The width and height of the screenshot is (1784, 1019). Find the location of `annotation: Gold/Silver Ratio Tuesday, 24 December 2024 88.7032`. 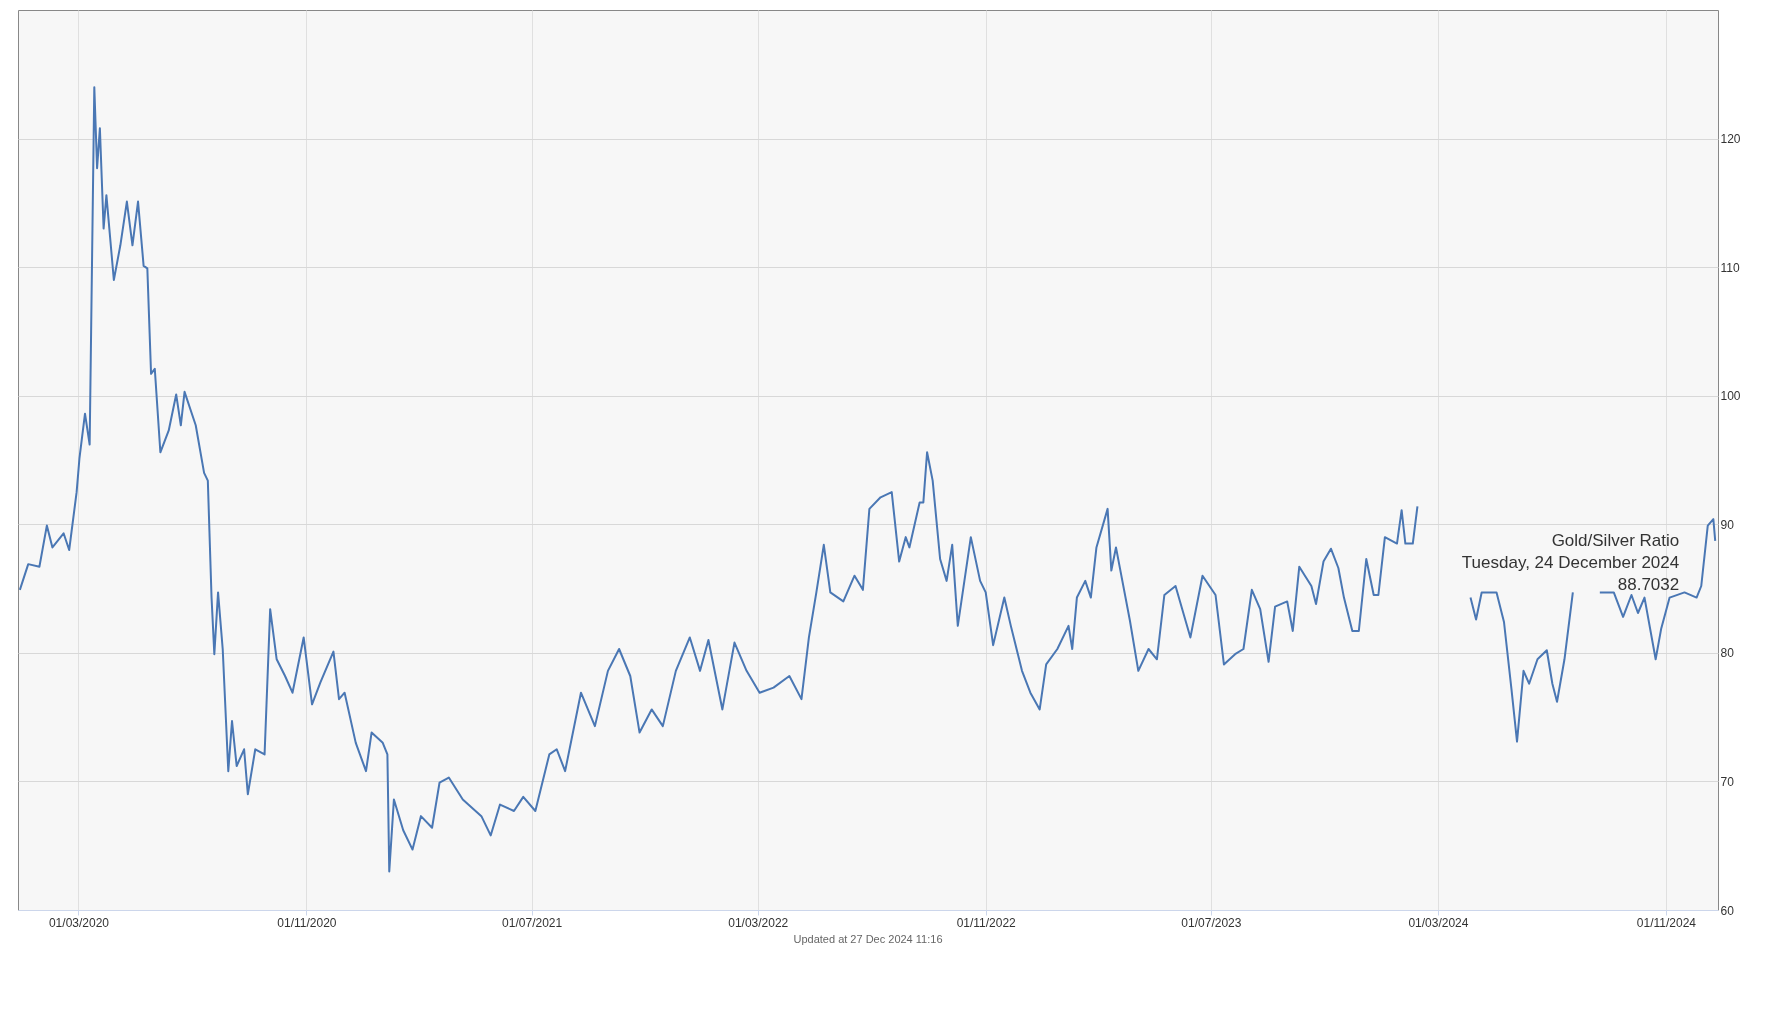

annotation: Gold/Silver Ratio Tuesday, 24 December 2024 88.7032 is located at coordinates (1570, 562).